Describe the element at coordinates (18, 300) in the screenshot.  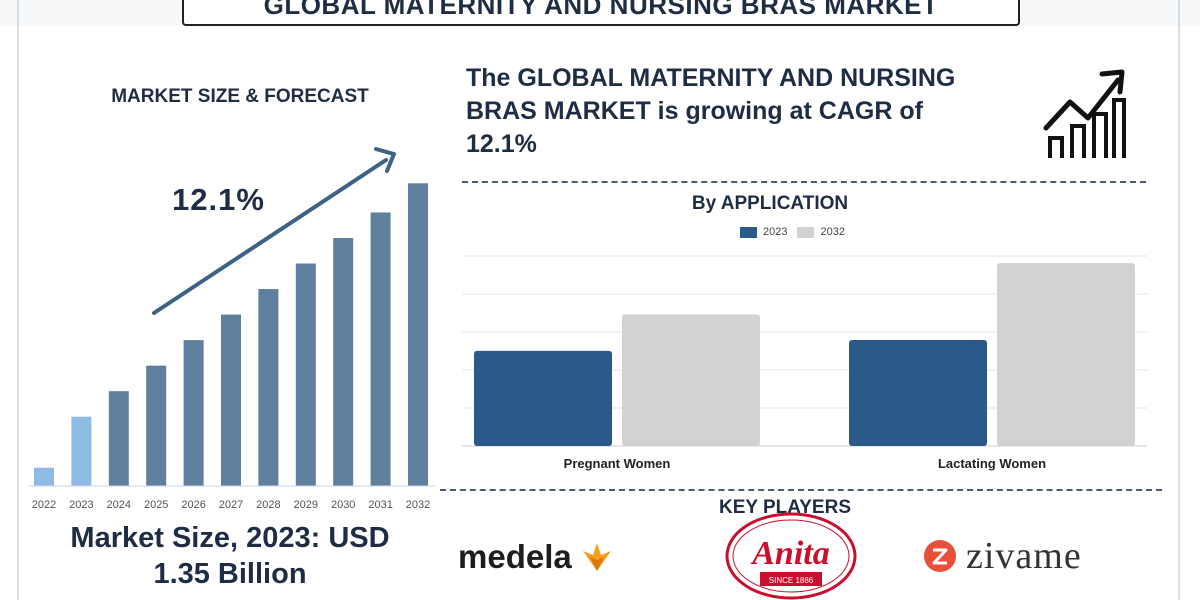
I see `left-edge-line` at that location.